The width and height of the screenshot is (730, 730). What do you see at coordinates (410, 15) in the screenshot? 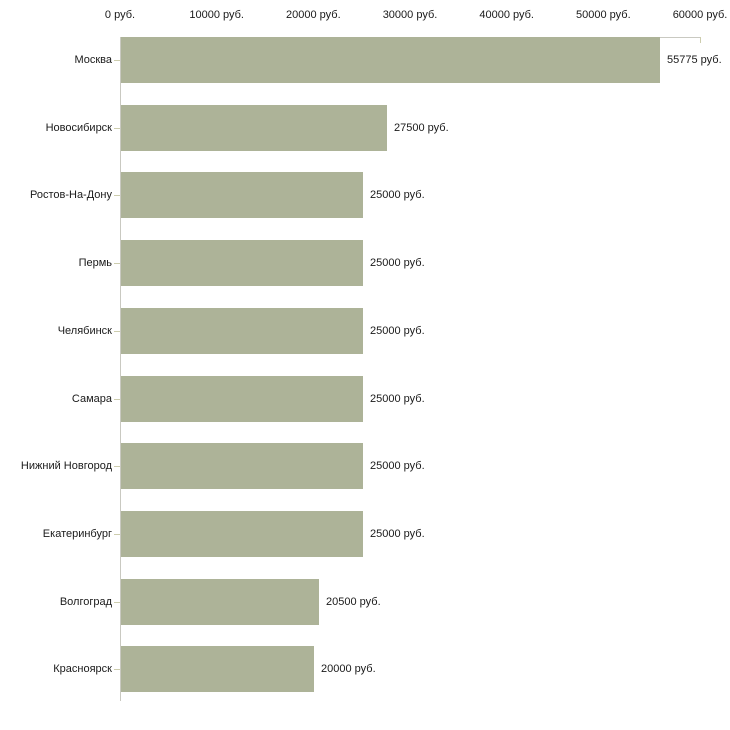
I see `x-tick-label: 30000 руб.` at bounding box center [410, 15].